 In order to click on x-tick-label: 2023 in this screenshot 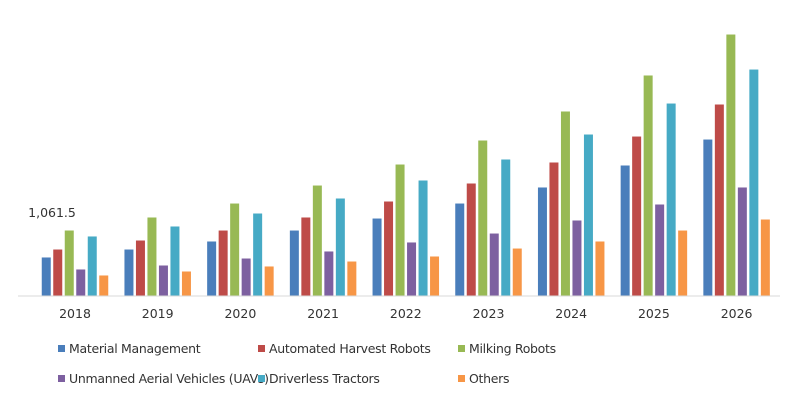, I will do `click(489, 313)`.